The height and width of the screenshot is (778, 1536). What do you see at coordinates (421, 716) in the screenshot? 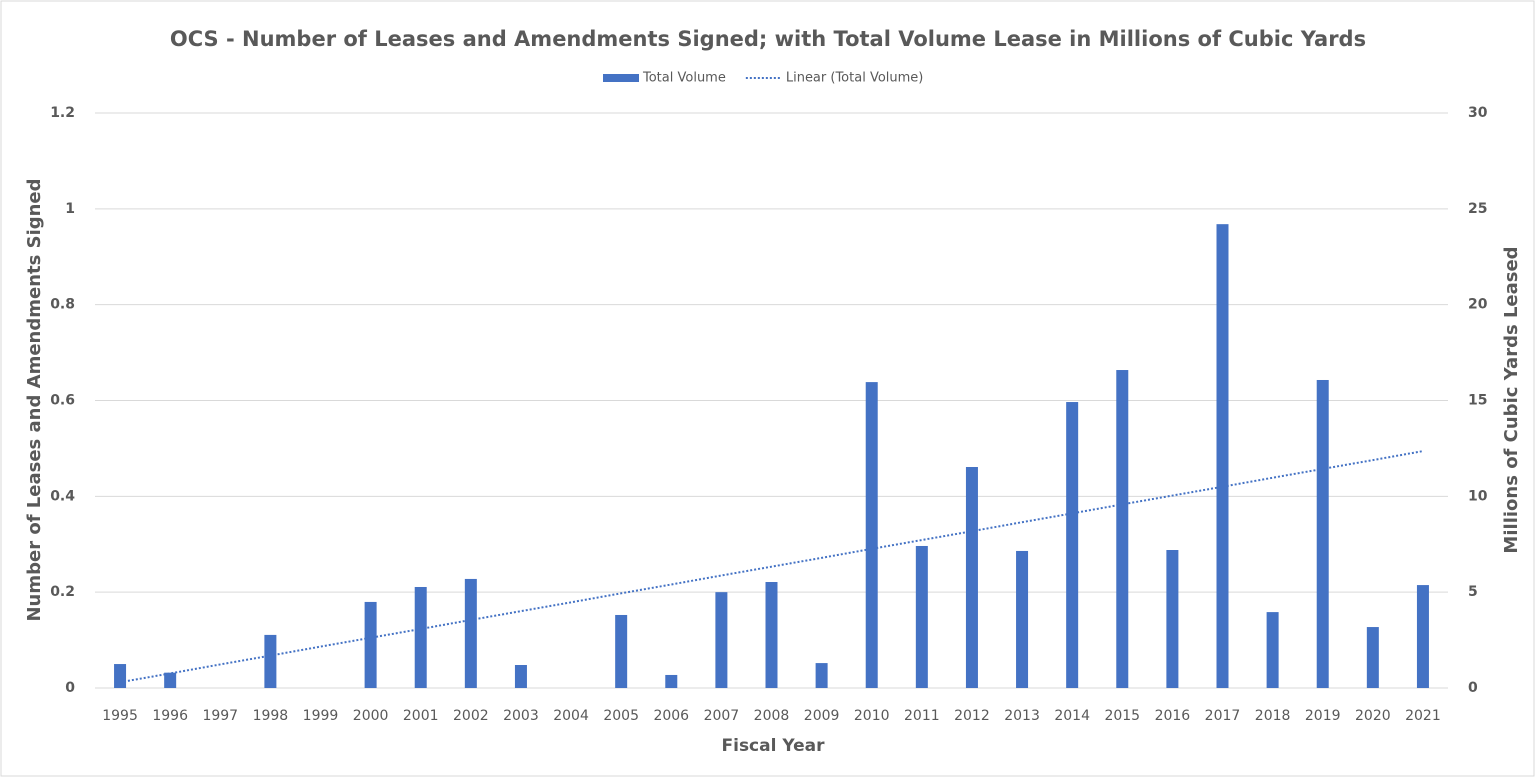
I see `x-tick-label: 2001` at bounding box center [421, 716].